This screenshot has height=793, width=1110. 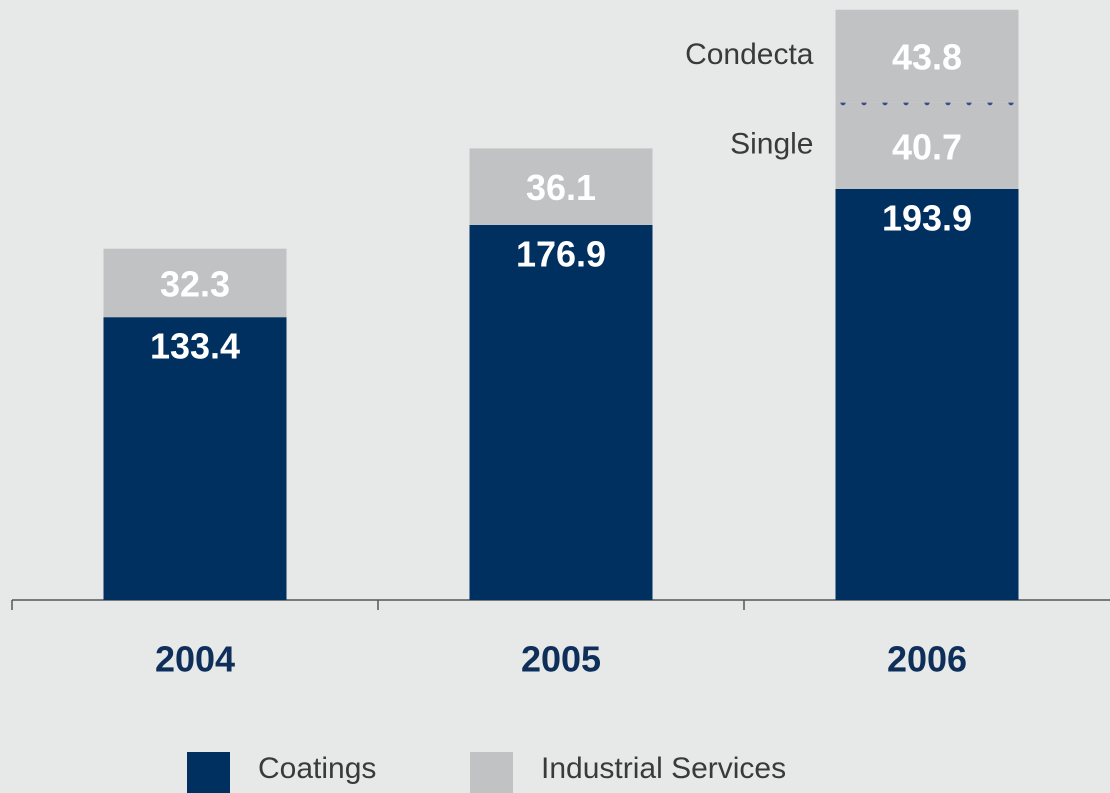 What do you see at coordinates (927, 217) in the screenshot?
I see `value-label: 193.9` at bounding box center [927, 217].